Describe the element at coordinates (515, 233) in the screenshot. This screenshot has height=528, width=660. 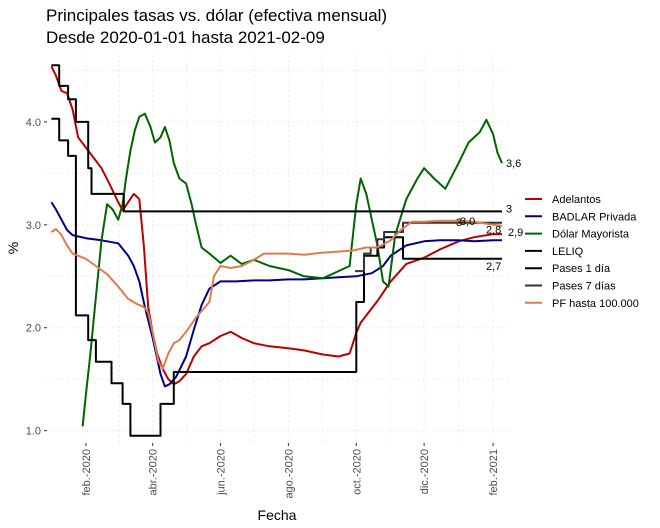
I see `end-label: 2,9` at that location.